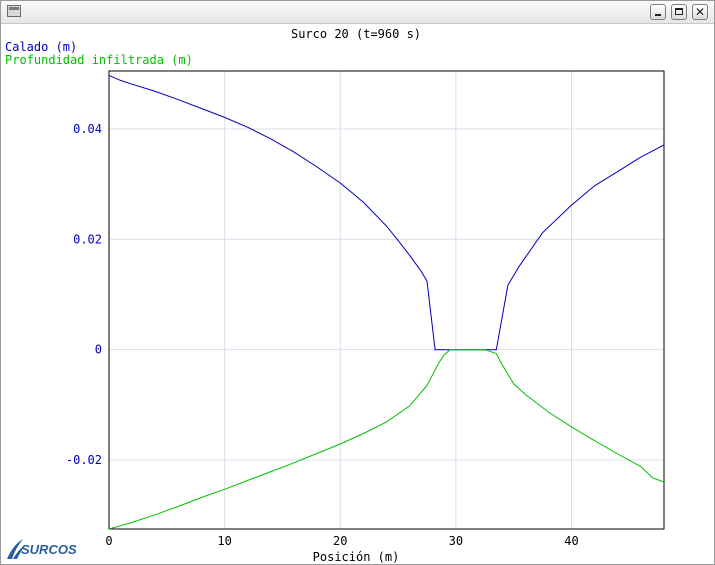  Describe the element at coordinates (15, 549) in the screenshot. I see `logo-swoosh-icon` at that location.